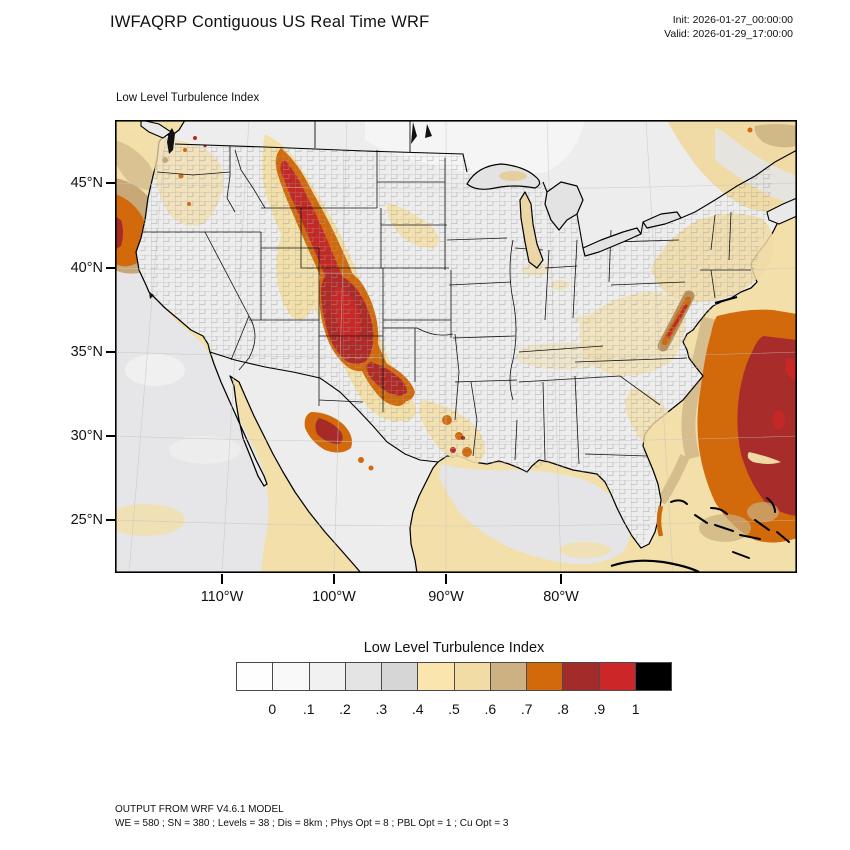  Describe the element at coordinates (151, 295) in the screenshot. I see `sf-bay` at that location.